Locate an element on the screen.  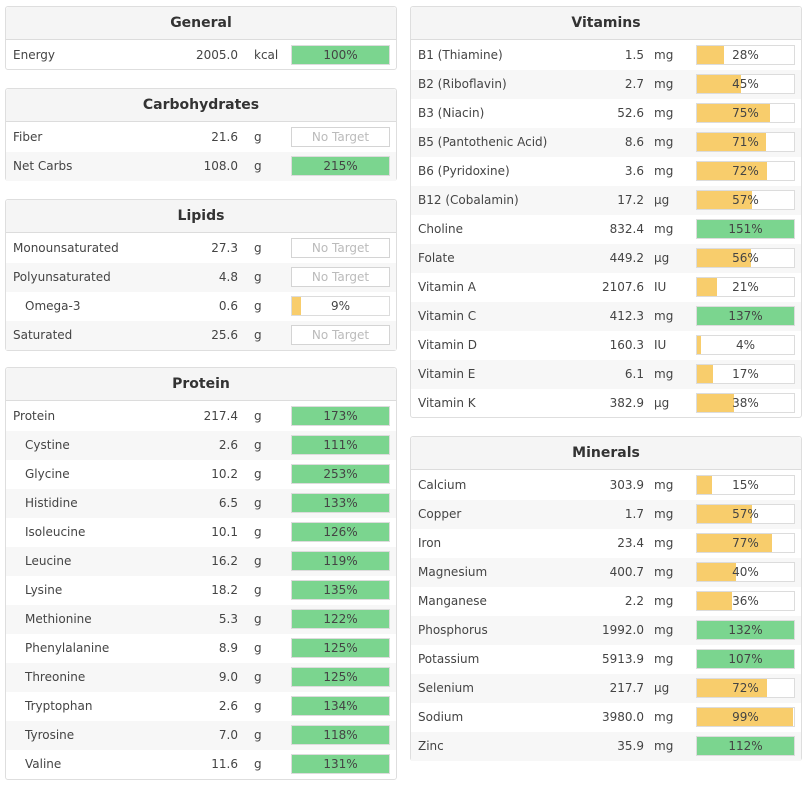
nutrient-row: Energy 2005.0 kcal 100% is located at coordinates (201, 55).